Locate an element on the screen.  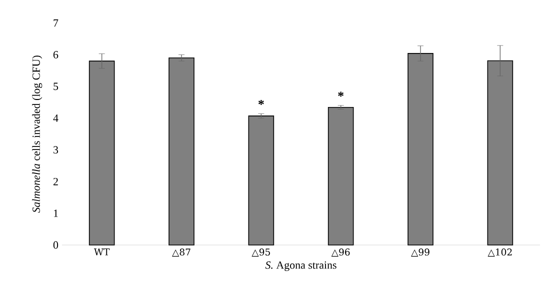
x-tick-label: △95 is located at coordinates (261, 252).